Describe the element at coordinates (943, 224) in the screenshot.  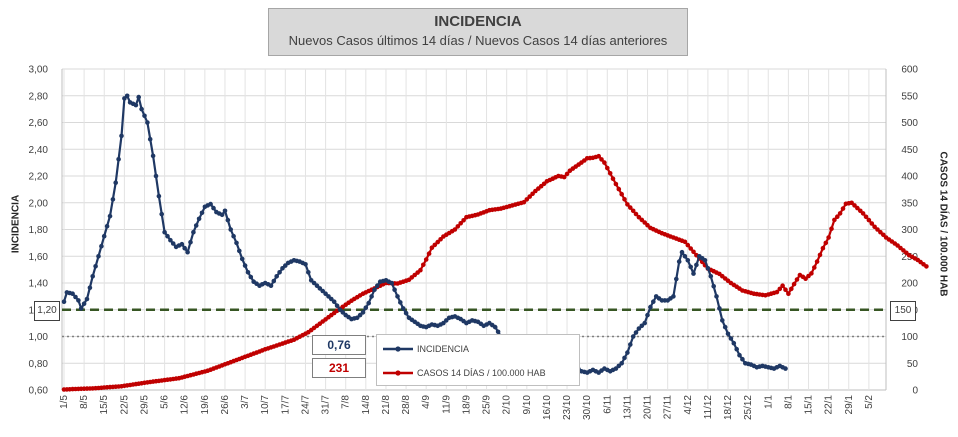
I see `y-axis-right-label: CASOS 14 DÍAS / 100.000 HAB` at that location.